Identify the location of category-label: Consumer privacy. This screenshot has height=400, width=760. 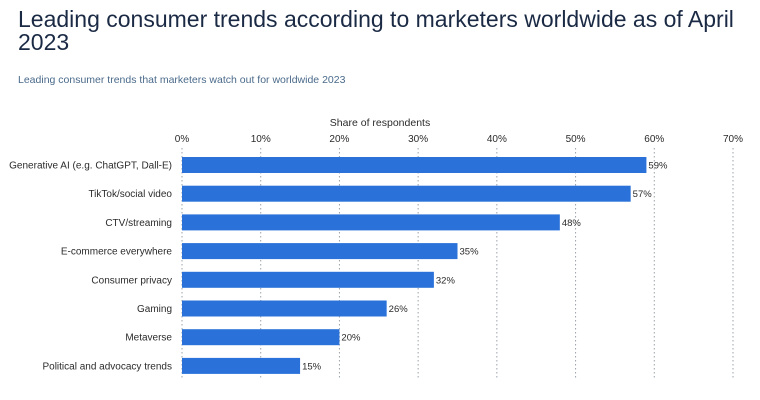
(131, 280).